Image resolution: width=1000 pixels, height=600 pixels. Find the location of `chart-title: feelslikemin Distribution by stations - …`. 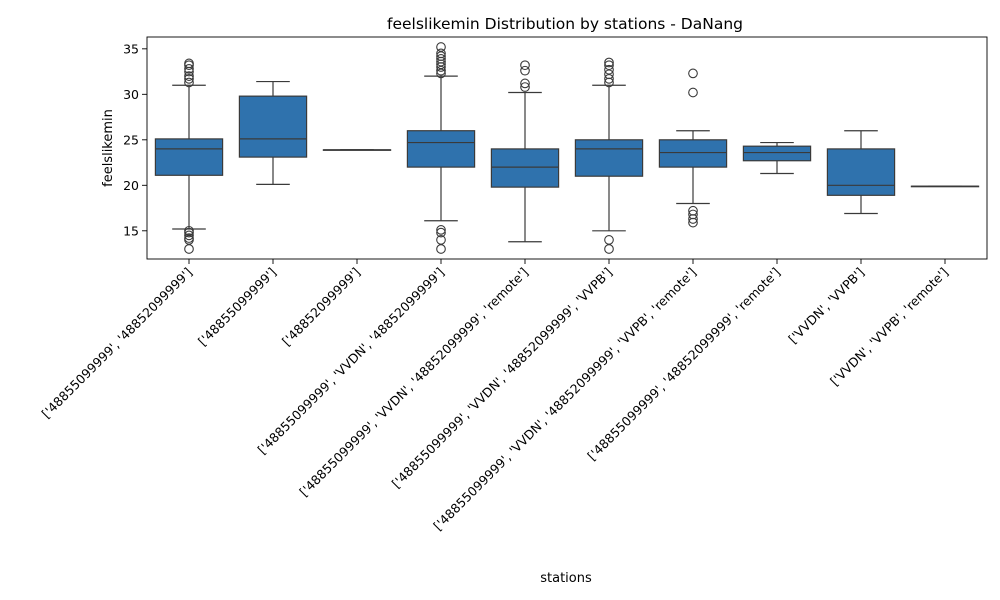

chart-title: feelslikemin Distribution by stations - … is located at coordinates (565, 24).